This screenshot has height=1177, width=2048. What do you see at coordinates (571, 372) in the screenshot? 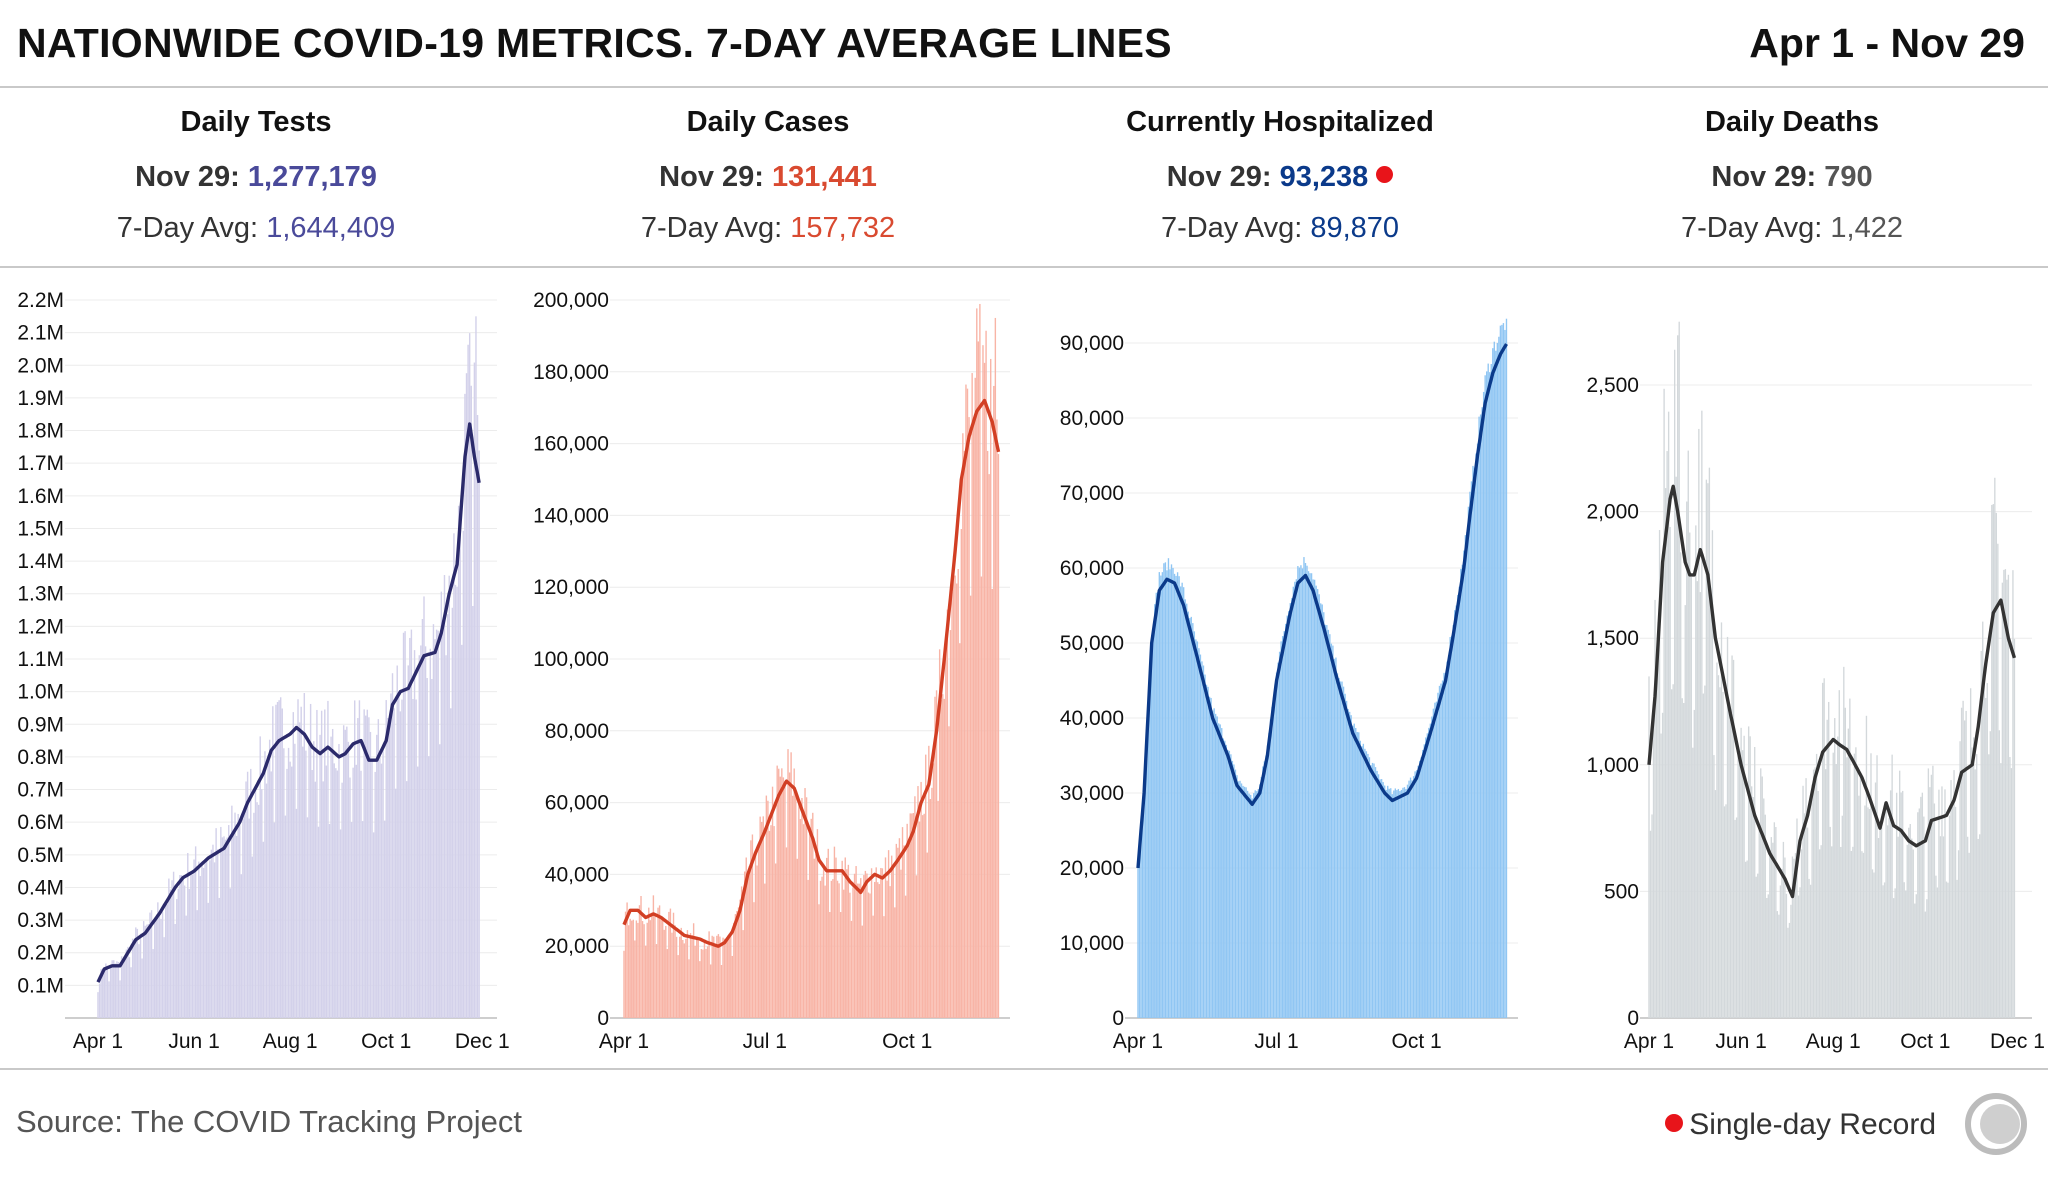
I see `y-tick-label: 180,000` at bounding box center [571, 372].